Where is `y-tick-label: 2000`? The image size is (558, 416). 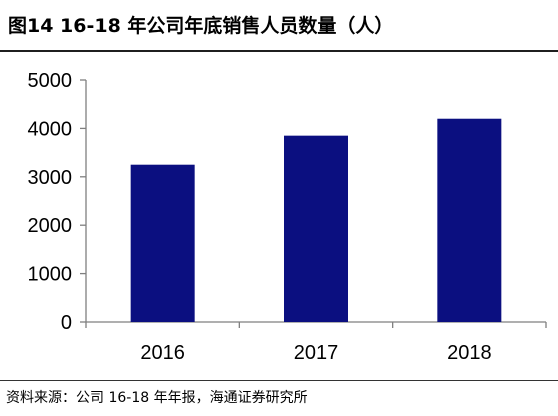
y-tick-label: 2000 is located at coordinates (50, 226).